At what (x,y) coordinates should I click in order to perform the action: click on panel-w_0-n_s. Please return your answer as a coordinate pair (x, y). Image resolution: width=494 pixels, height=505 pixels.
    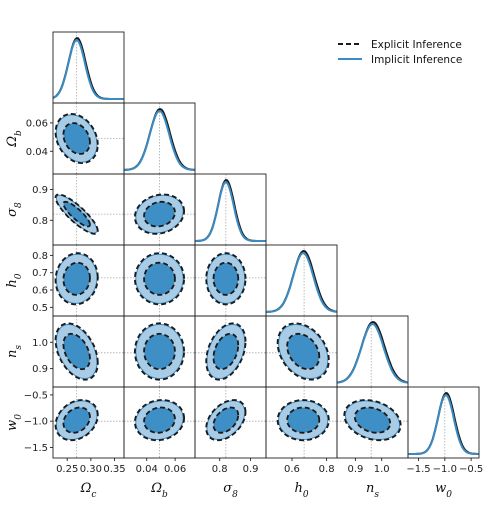
    Looking at the image, I should click on (372, 422).